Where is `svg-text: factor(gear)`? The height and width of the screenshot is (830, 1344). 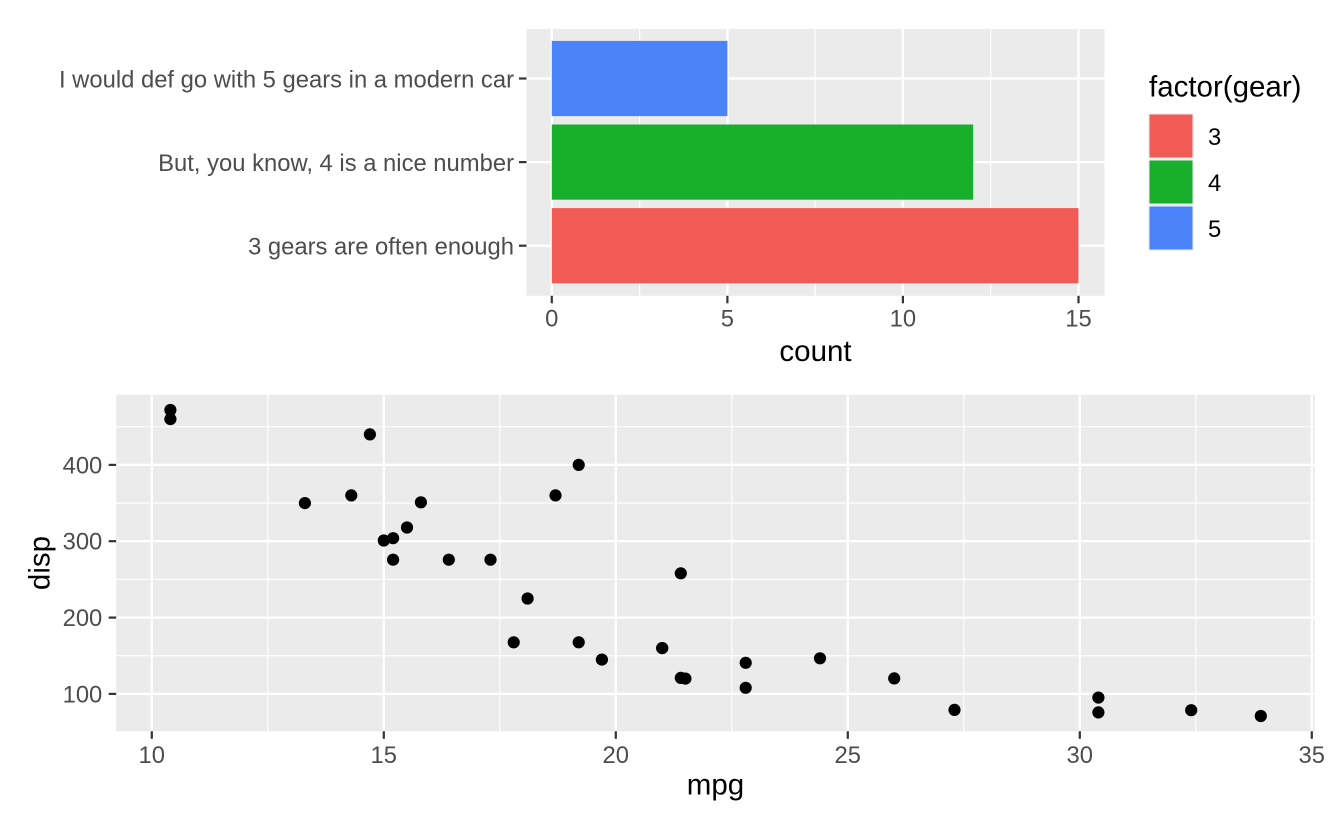
svg-text: factor(gear) is located at coordinates (1225, 87).